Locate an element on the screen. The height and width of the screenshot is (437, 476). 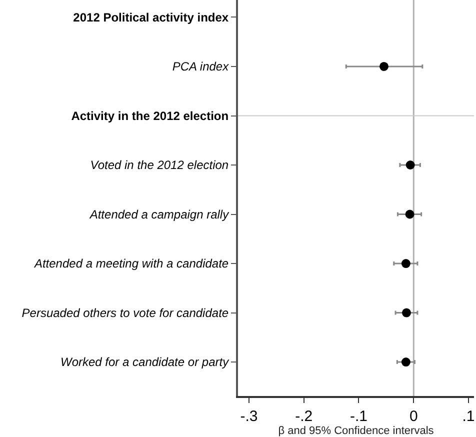
x-axis-title: β and 95% Confidence intervals is located at coordinates (356, 431).